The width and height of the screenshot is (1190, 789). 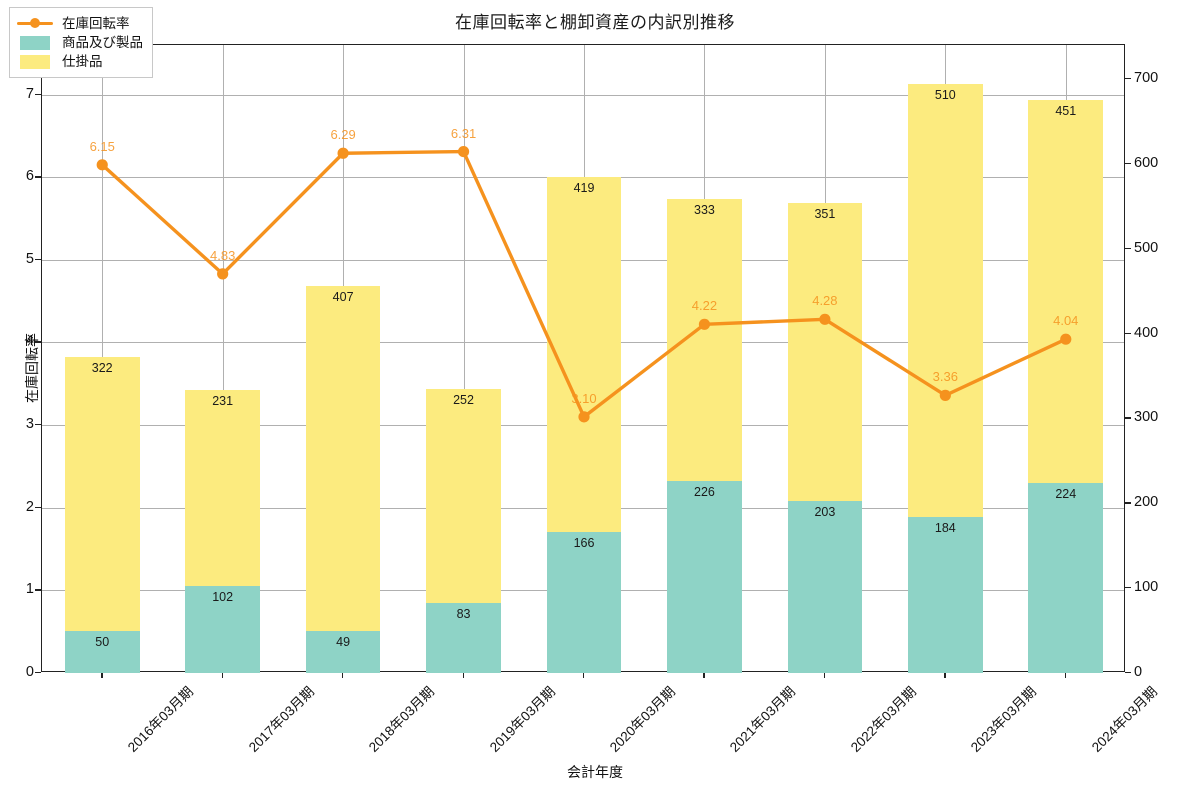 I want to click on bar-value-label-wip: 333, so click(x=704, y=209).